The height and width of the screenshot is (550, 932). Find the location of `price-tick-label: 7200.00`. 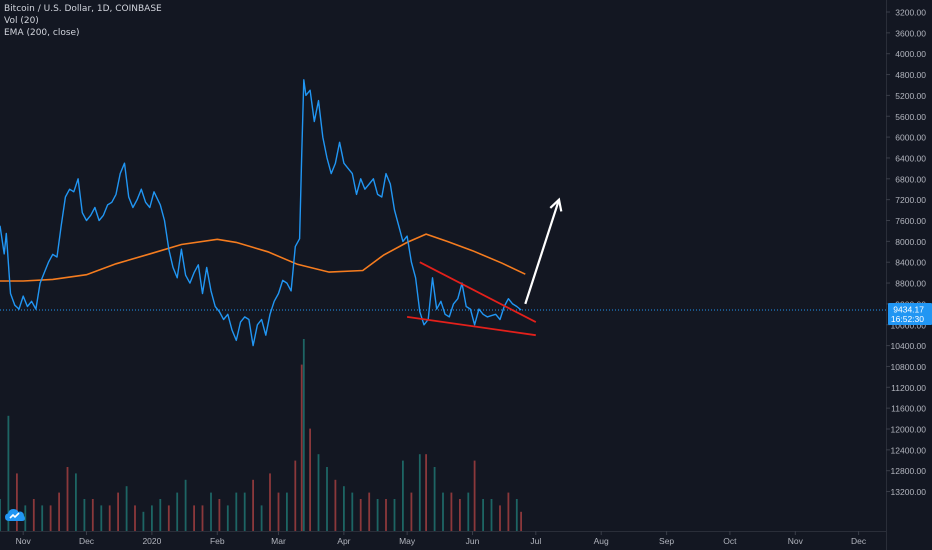

price-tick-label: 7200.00 is located at coordinates (910, 200).